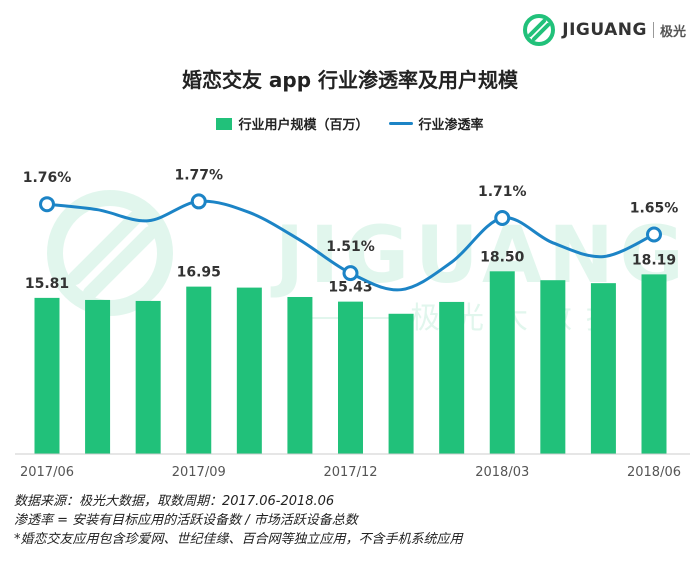 The image size is (700, 562). Describe the element at coordinates (350, 80) in the screenshot. I see `chart-title: 婚恋交友 app 行业渗透率及用户规模` at that location.